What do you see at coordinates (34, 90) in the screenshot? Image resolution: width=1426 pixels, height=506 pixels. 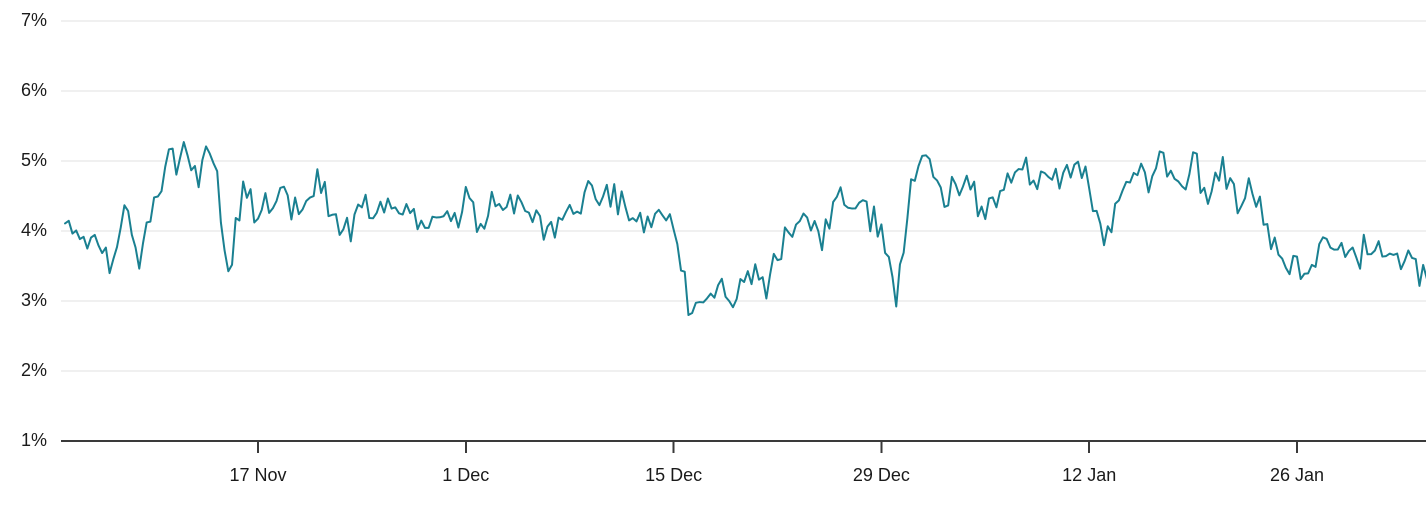 I see `y-axis-tick-label: 6%` at bounding box center [34, 90].